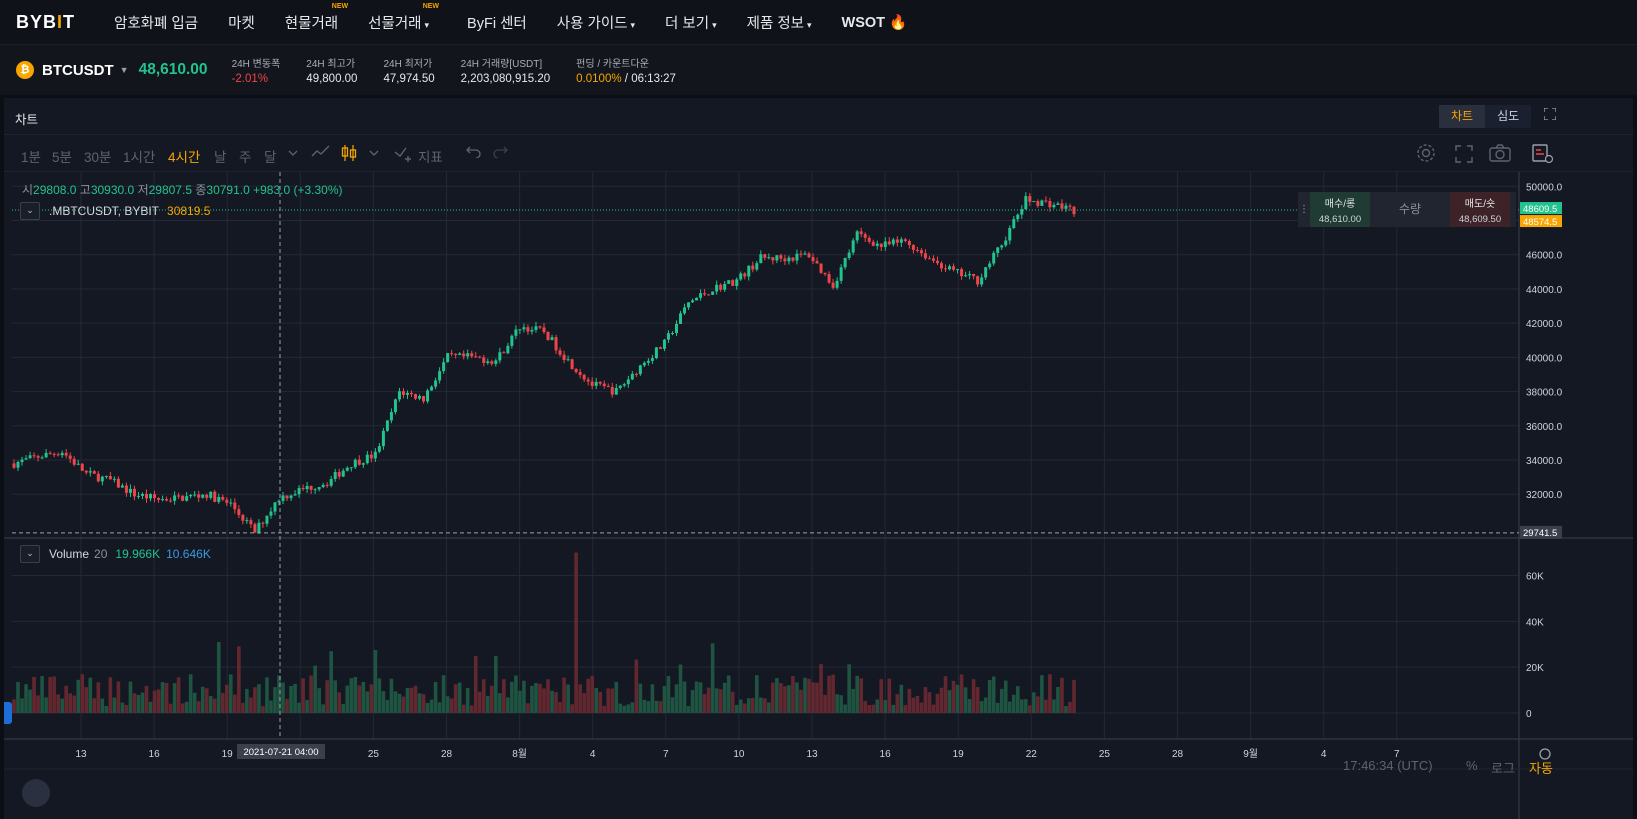  I want to click on x-tick-label: 22, so click(1032, 754).